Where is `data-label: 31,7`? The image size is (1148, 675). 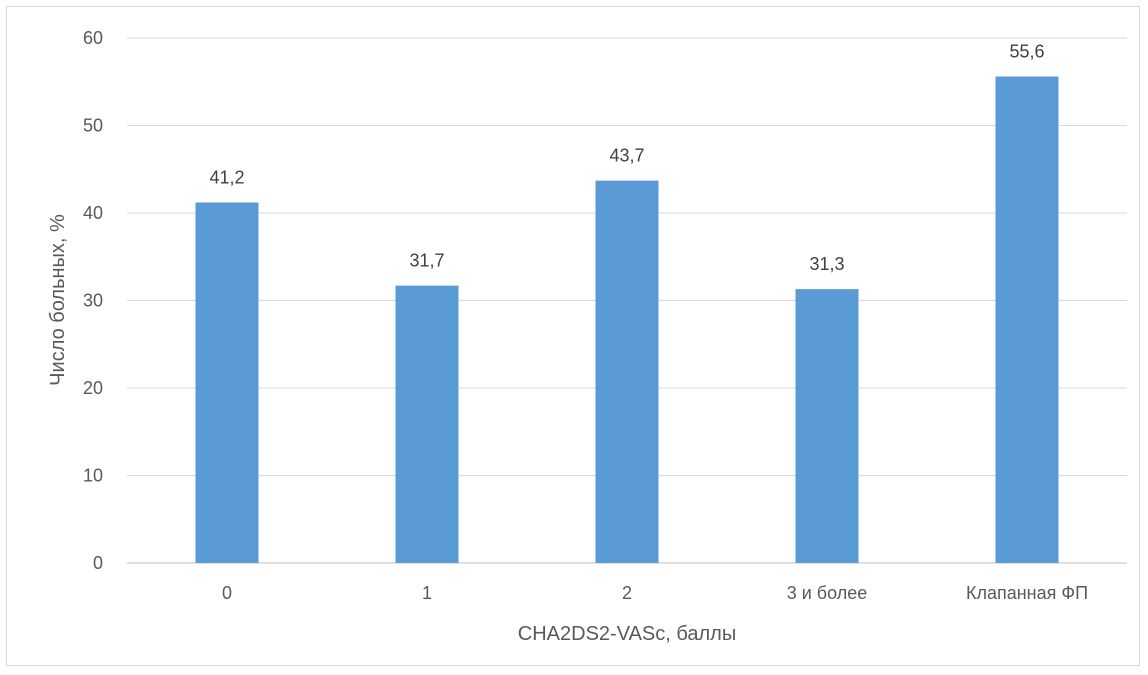
data-label: 31,7 is located at coordinates (426, 261).